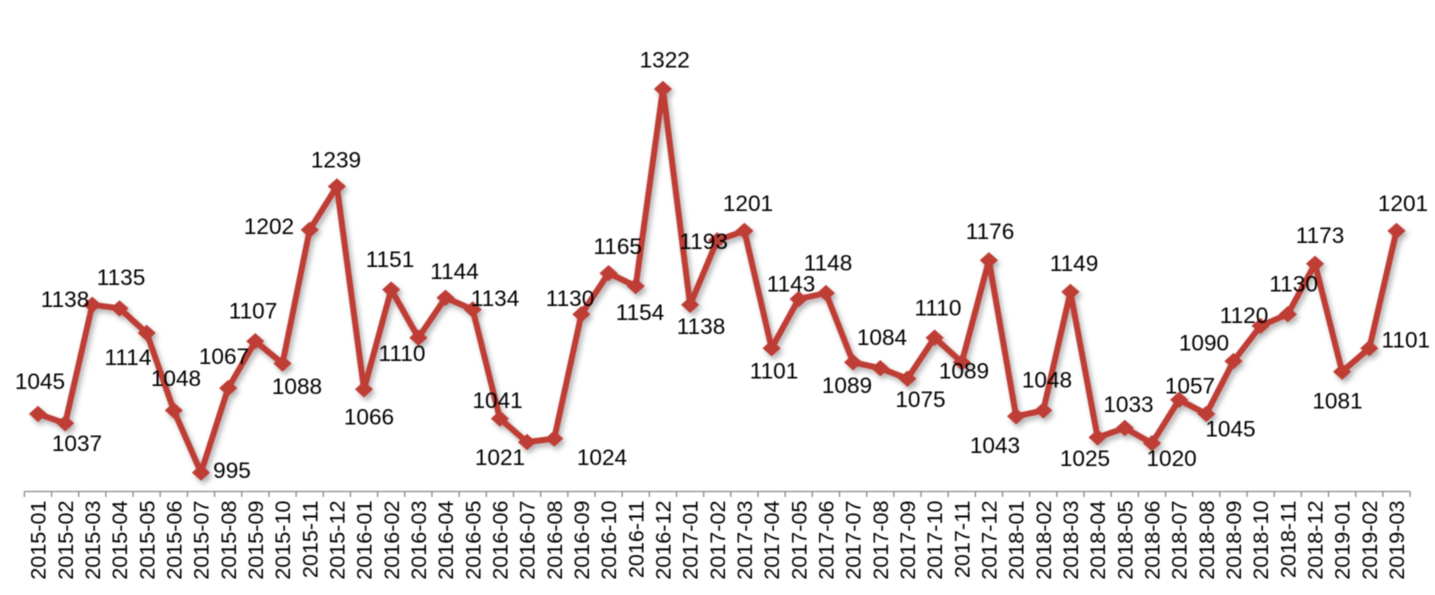  Describe the element at coordinates (665, 59) in the screenshot. I see `svg-text: 1322` at that location.